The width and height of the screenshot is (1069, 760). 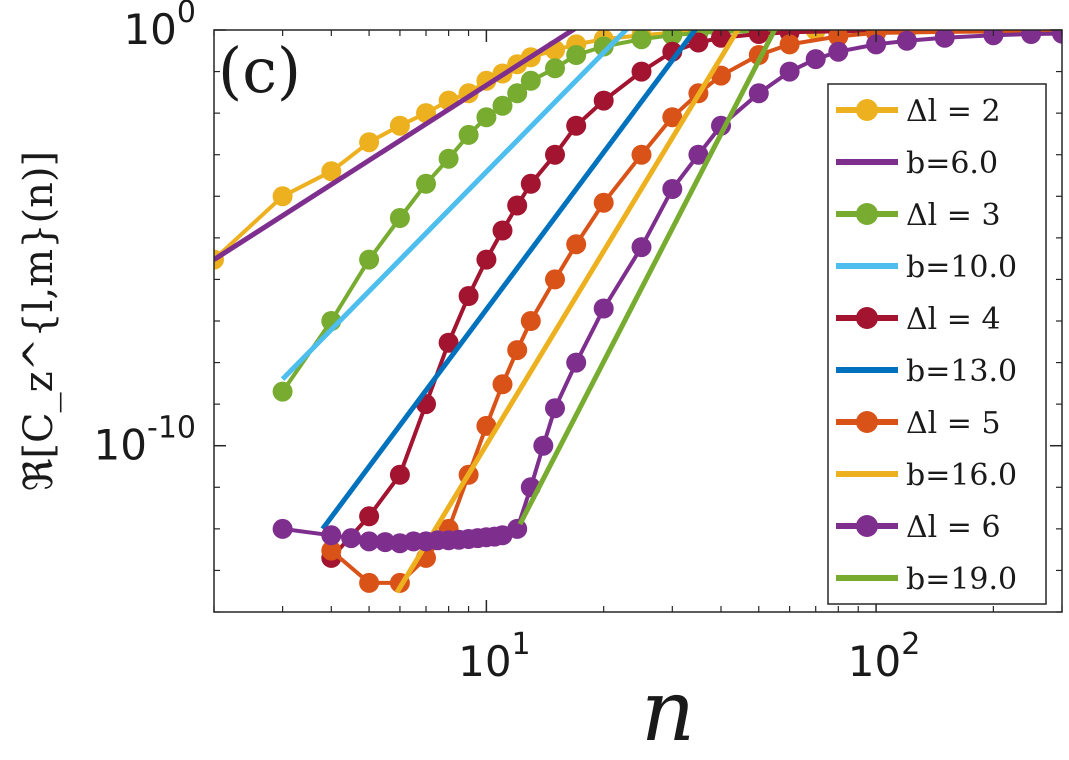 I want to click on legend-entry: Δl = 2, so click(x=918, y=111).